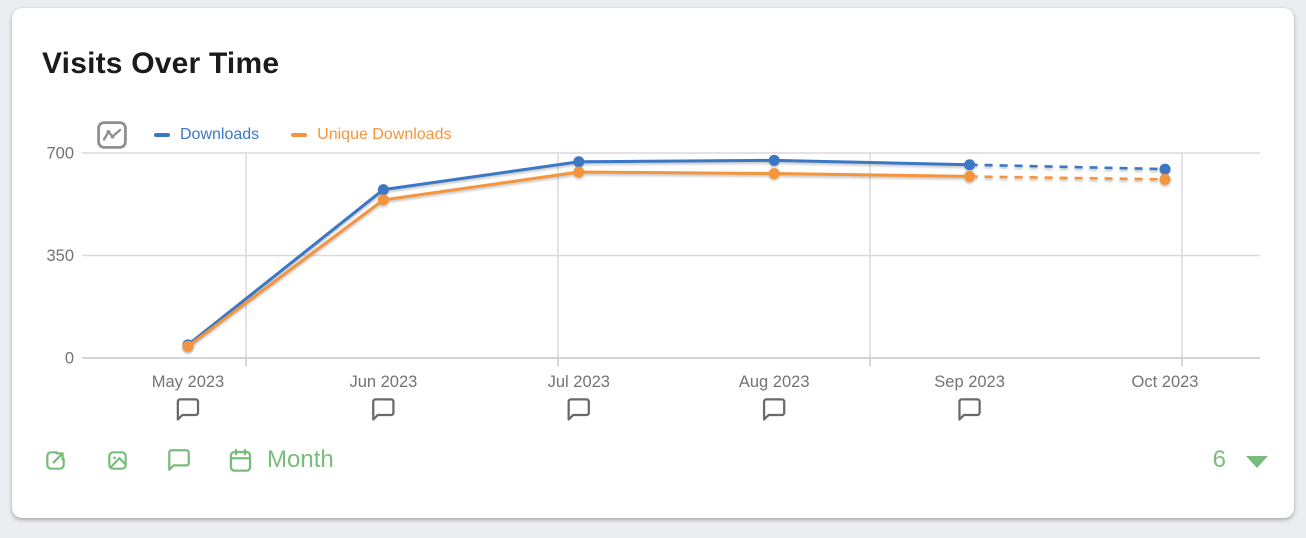 Image resolution: width=1306 pixels, height=538 pixels. What do you see at coordinates (60, 154) in the screenshot?
I see `y-tick-700: 700` at bounding box center [60, 154].